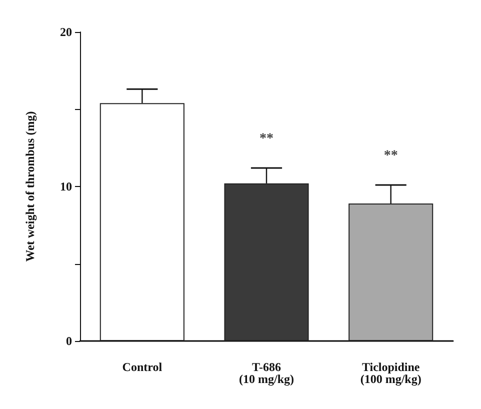 This screenshot has height=409, width=481. Describe the element at coordinates (30, 186) in the screenshot. I see `y-axis-title: Wet weight of thrombus (mg)` at that location.